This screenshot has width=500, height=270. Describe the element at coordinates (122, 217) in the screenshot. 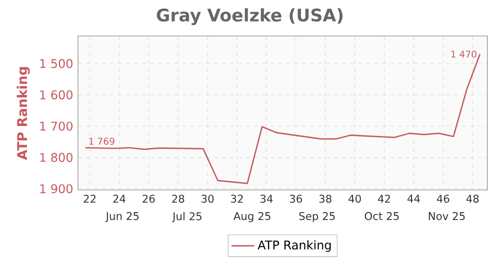

I see `text: Jun 25` at that location.